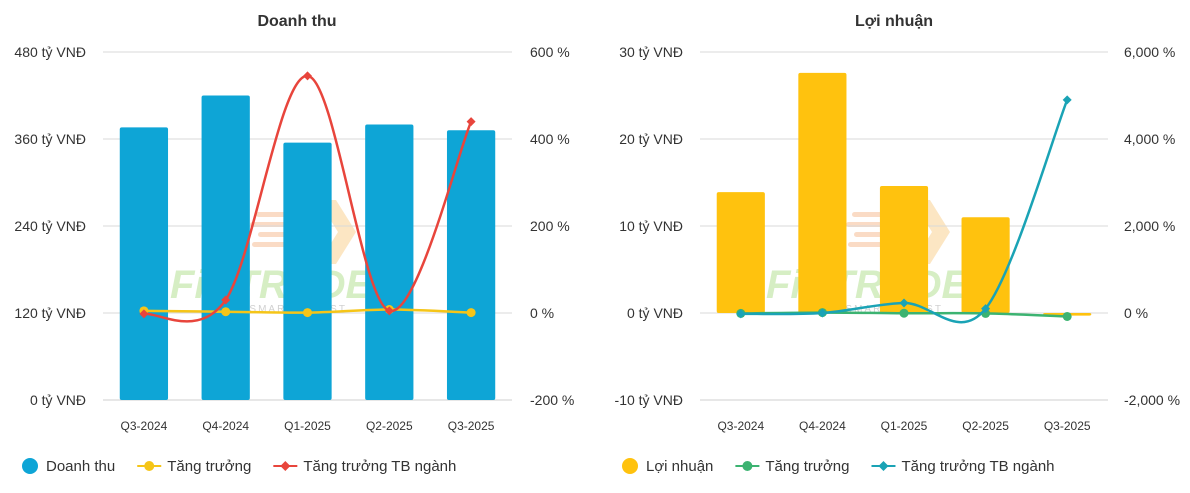 The image size is (1190, 493). What do you see at coordinates (550, 52) in the screenshot?
I see `right-tick-label: 600 %` at bounding box center [550, 52].